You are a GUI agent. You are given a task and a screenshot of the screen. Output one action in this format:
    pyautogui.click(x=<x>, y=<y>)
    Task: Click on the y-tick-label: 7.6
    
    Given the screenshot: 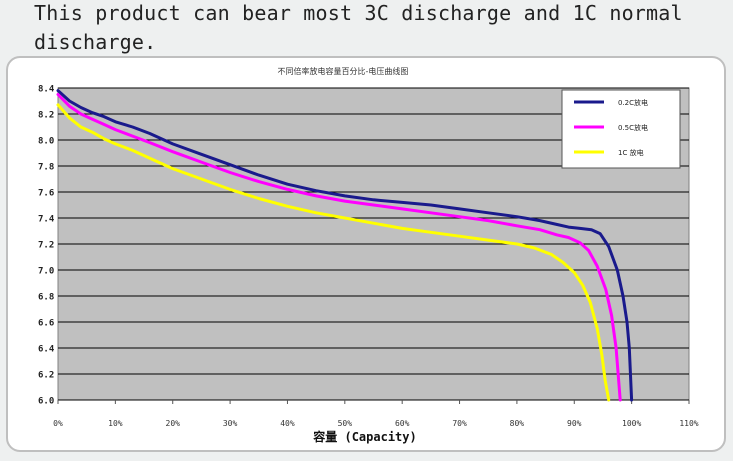 What is the action you would take?
    pyautogui.click(x=46, y=194)
    